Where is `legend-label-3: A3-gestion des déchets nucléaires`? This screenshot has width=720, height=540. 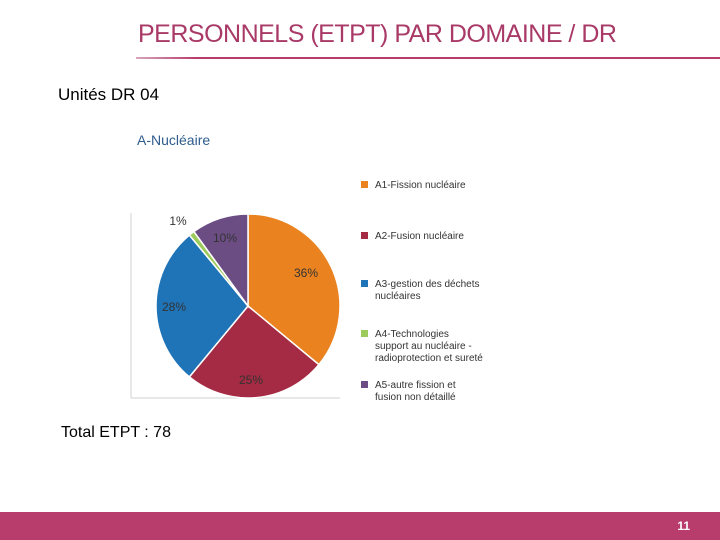 legend-label-3: A3-gestion des déchets nucléaires is located at coordinates (427, 290).